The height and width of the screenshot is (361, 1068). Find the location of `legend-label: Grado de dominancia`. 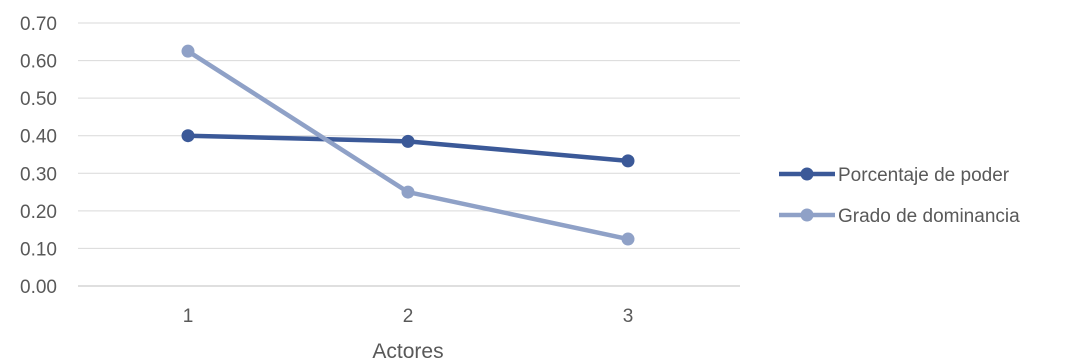

legend-label: Grado de dominancia is located at coordinates (929, 216).